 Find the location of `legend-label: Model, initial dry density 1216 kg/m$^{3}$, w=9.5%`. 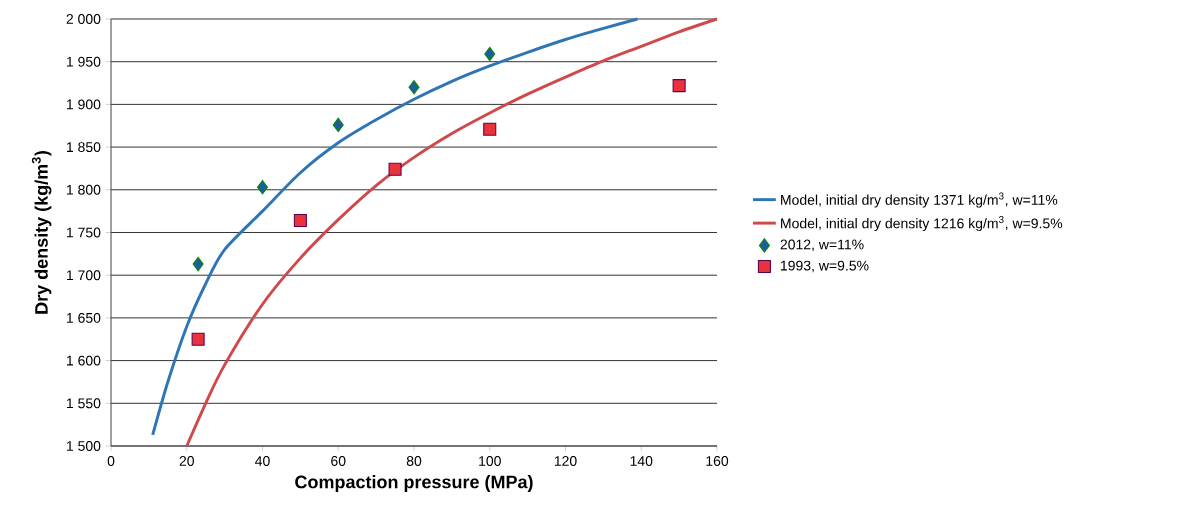

legend-label: Model, initial dry density 1216 kg/m$^{3}$, w=9.5% is located at coordinates (922, 224).